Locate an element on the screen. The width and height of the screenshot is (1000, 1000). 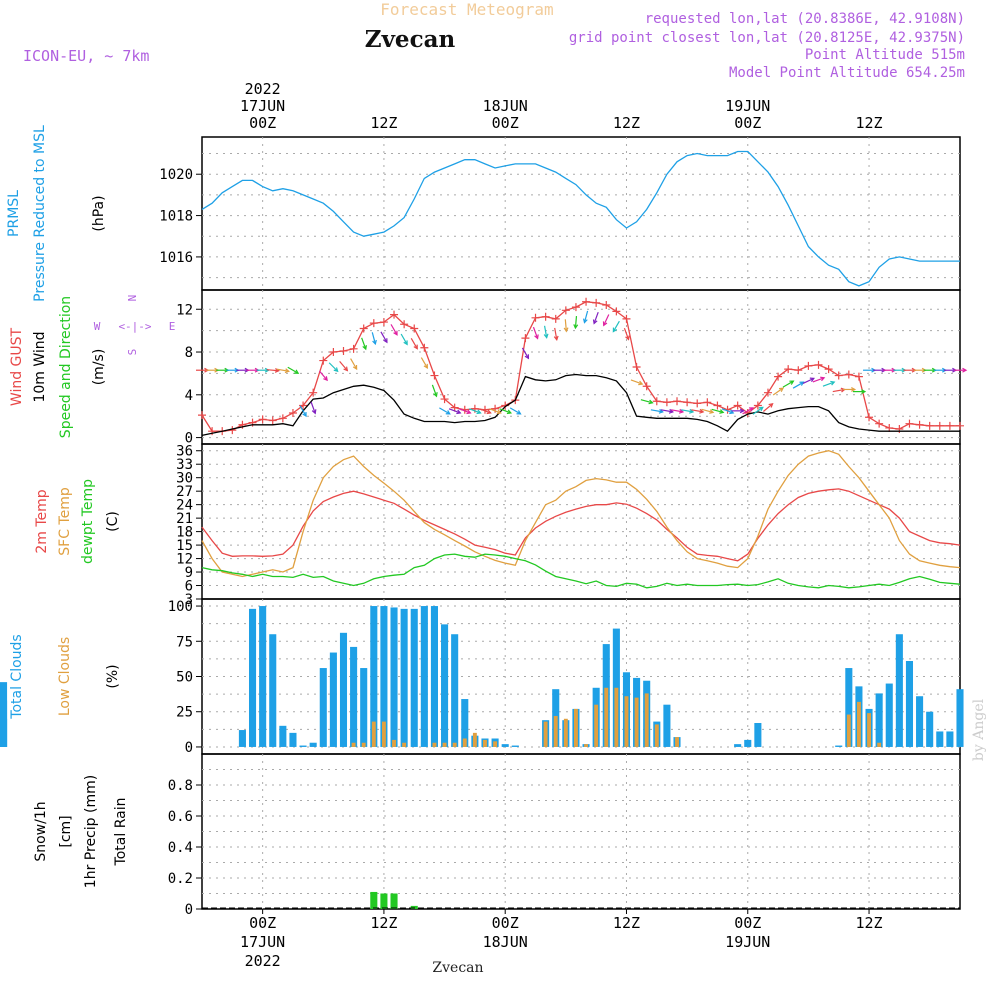
top-time-label: 17JUN is located at coordinates (262, 106).